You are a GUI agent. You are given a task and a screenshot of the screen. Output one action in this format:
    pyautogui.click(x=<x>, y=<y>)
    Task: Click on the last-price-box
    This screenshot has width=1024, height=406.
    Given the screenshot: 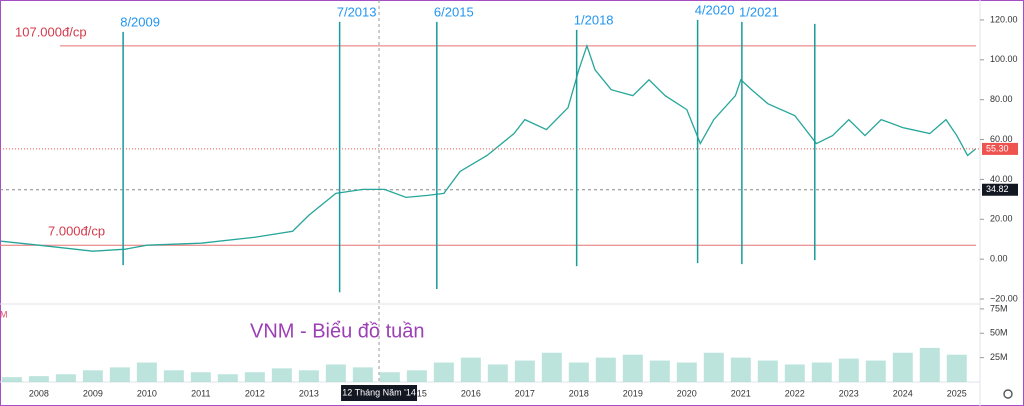 What is the action you would take?
    pyautogui.click(x=1000, y=148)
    